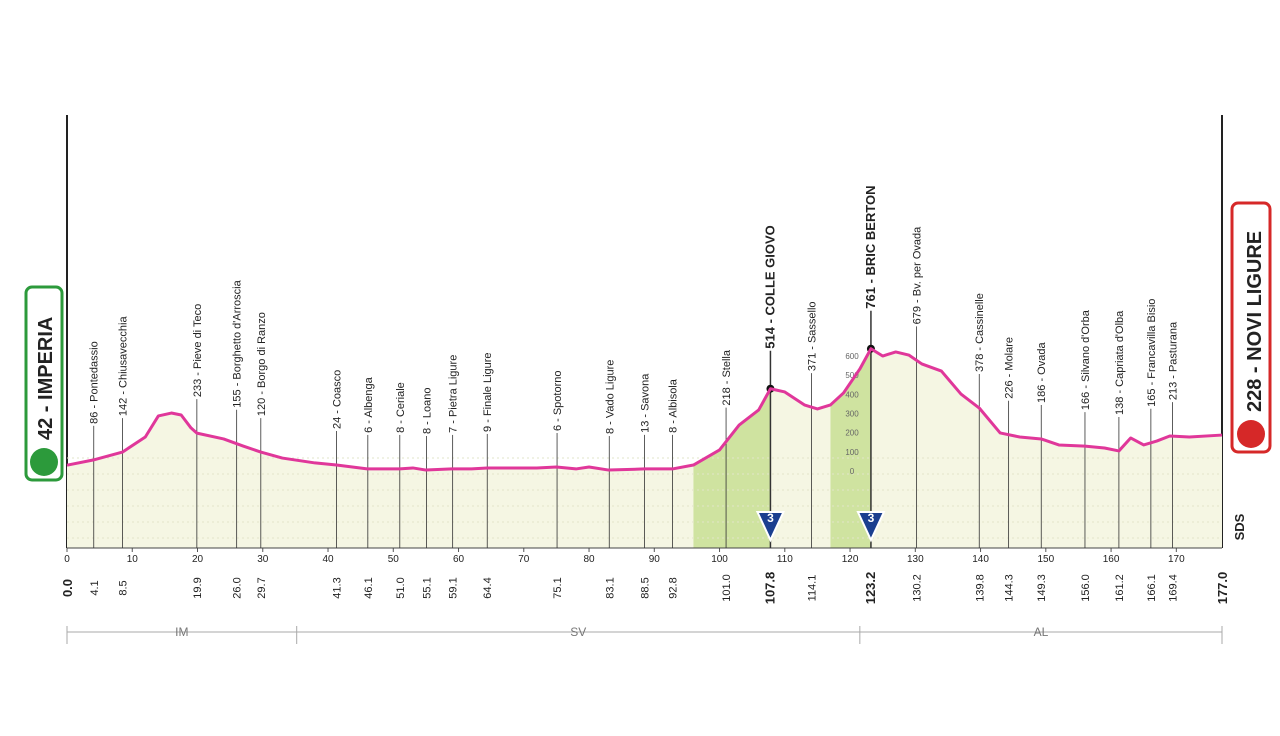  I want to click on waypoint-km: 75.1, so click(558, 587).